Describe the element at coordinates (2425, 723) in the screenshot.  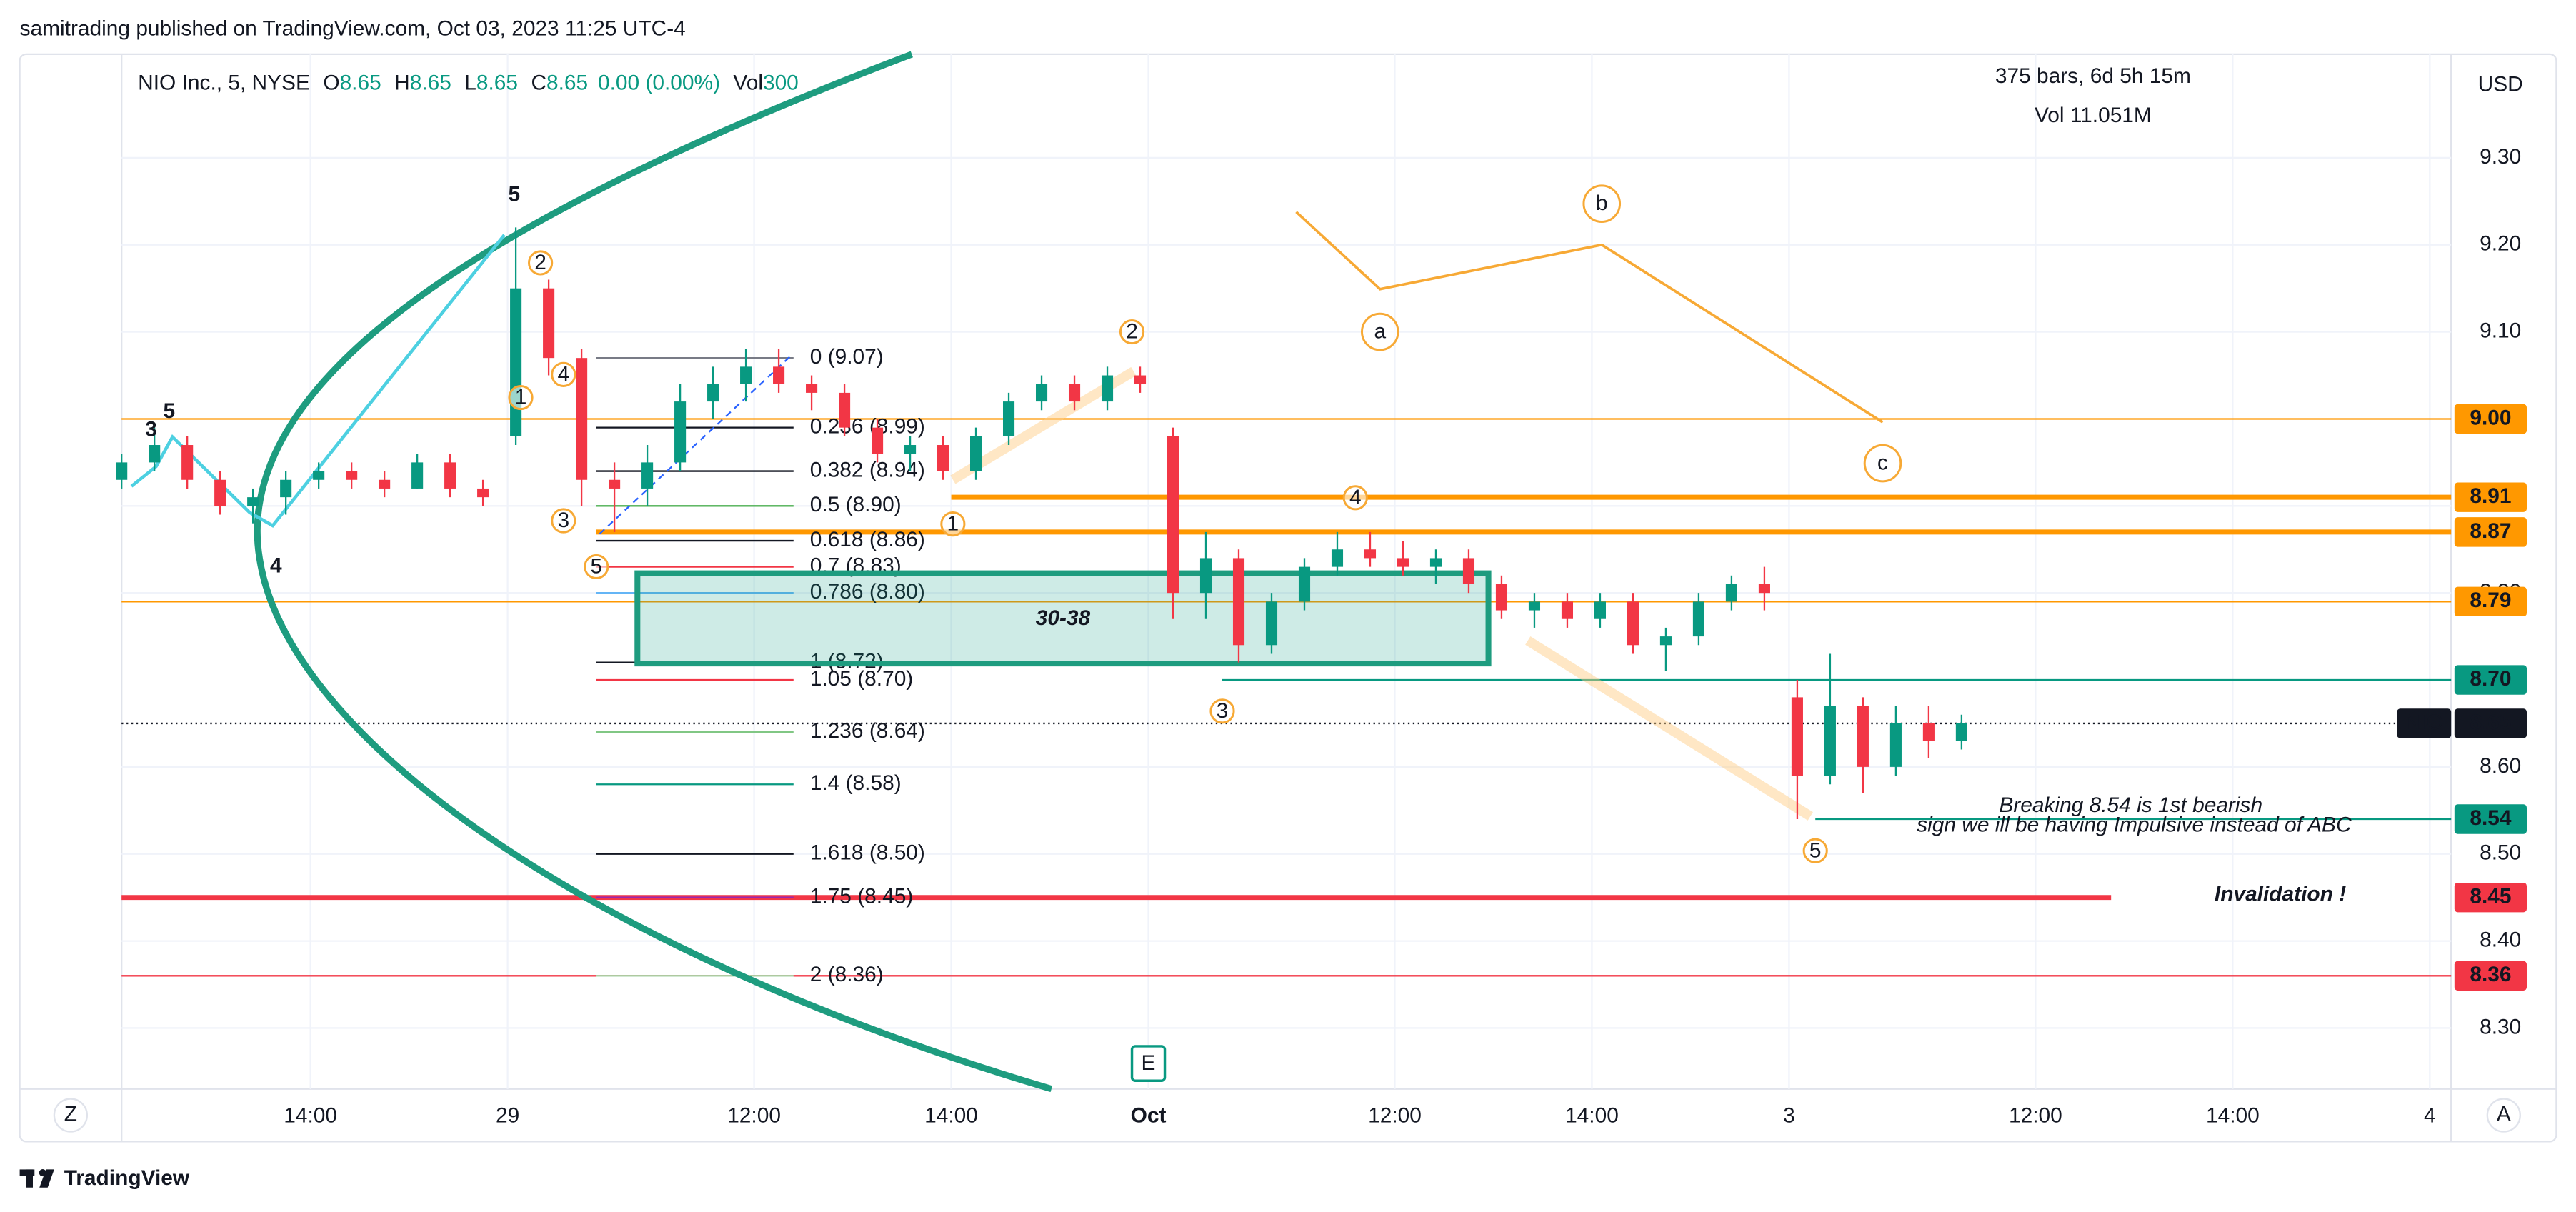
I see `last-price-symbol-box` at that location.